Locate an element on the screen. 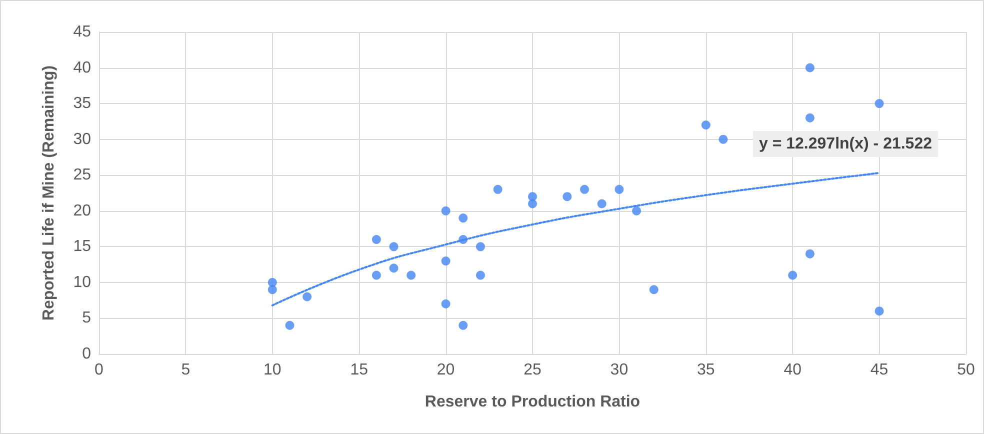 This screenshot has height=434, width=984. x-axis-title: Reserve to Production Ratio is located at coordinates (532, 402).